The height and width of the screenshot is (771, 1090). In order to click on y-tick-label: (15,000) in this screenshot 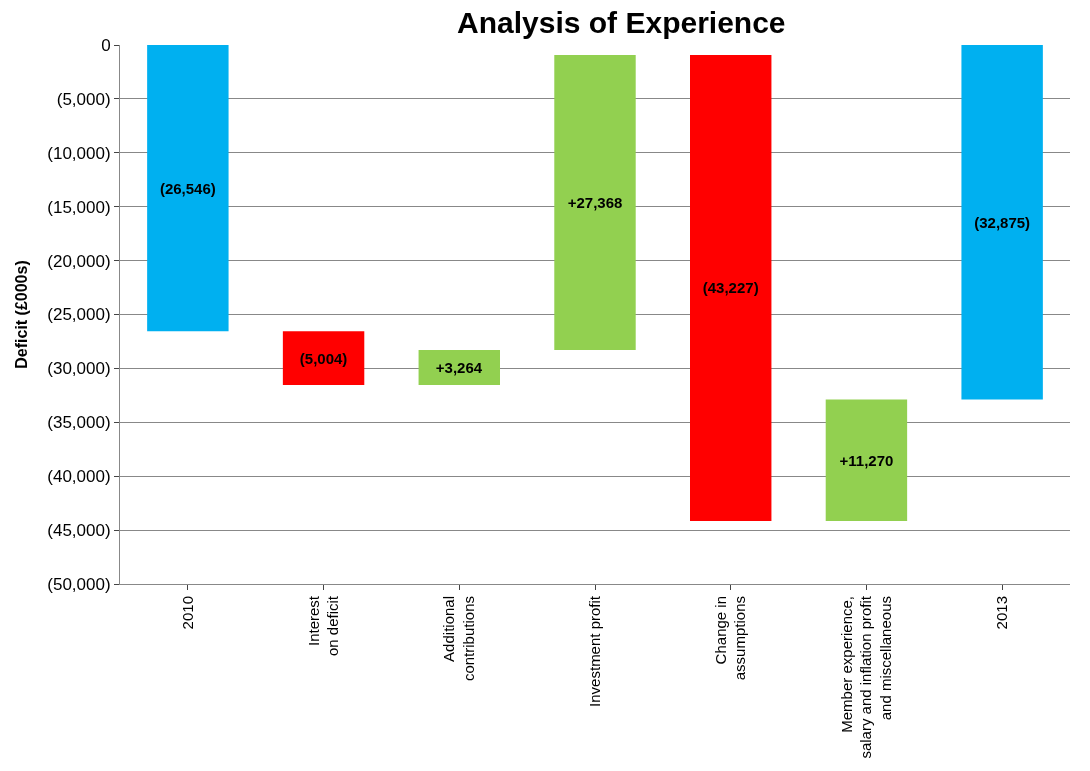, I will do `click(79, 207)`.